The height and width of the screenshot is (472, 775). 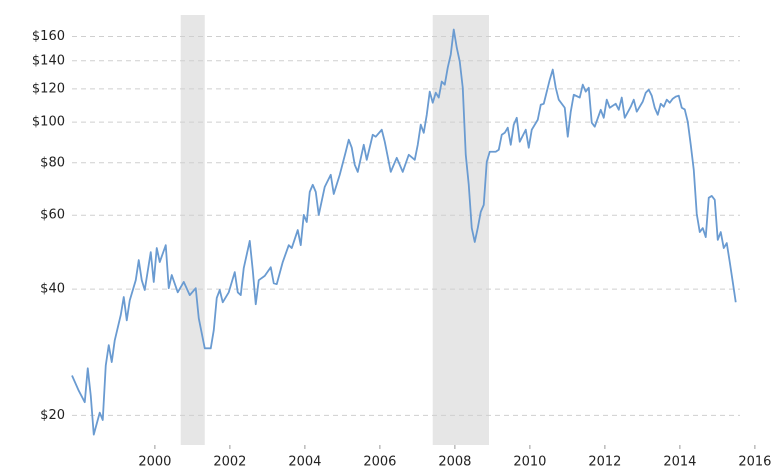 What do you see at coordinates (48, 88) in the screenshot?
I see `y-tick-label: $120` at bounding box center [48, 88].